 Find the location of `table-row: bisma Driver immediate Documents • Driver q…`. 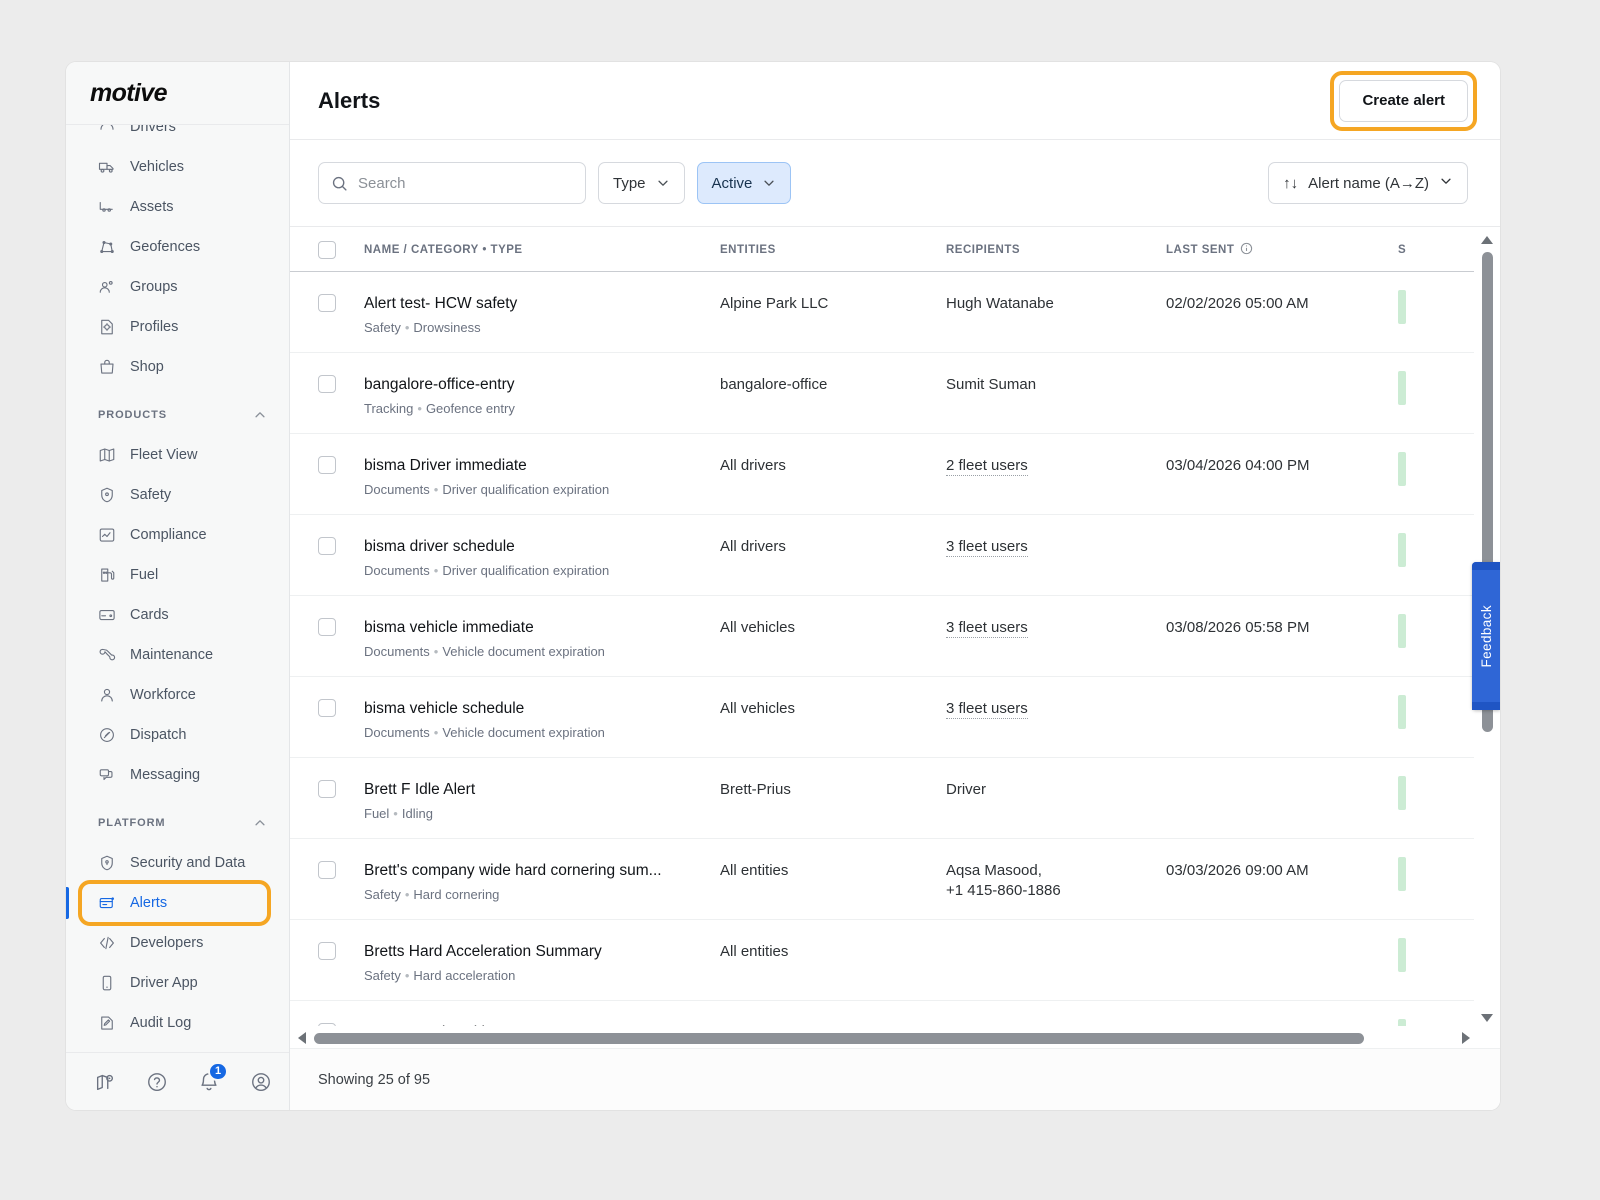

table-row: bisma Driver immediate Documents • Driver q… is located at coordinates (882, 474).